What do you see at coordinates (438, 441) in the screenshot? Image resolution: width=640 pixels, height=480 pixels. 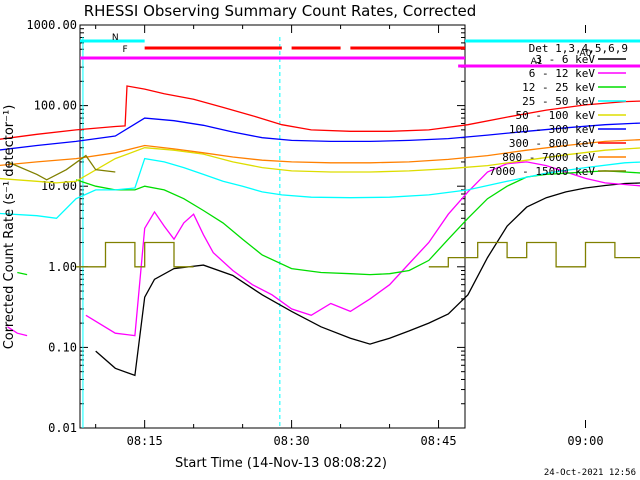 I see `x-tick-label: 08:45` at bounding box center [438, 441].